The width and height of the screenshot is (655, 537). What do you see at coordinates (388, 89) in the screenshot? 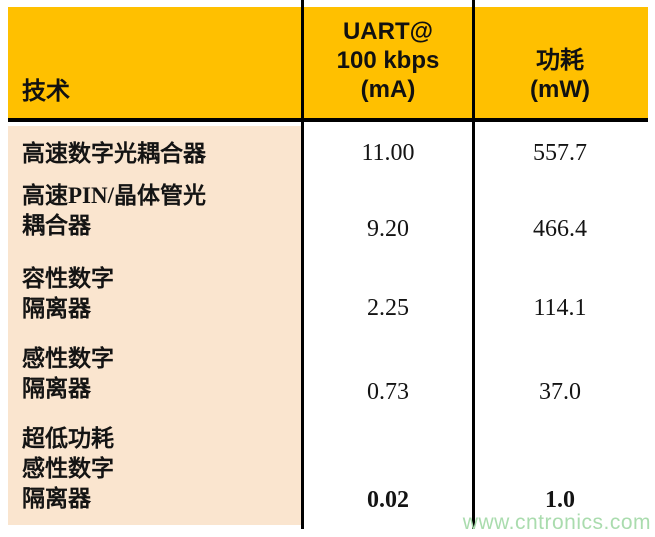
I see `header-label-uart-line3: (mA)` at bounding box center [388, 89].